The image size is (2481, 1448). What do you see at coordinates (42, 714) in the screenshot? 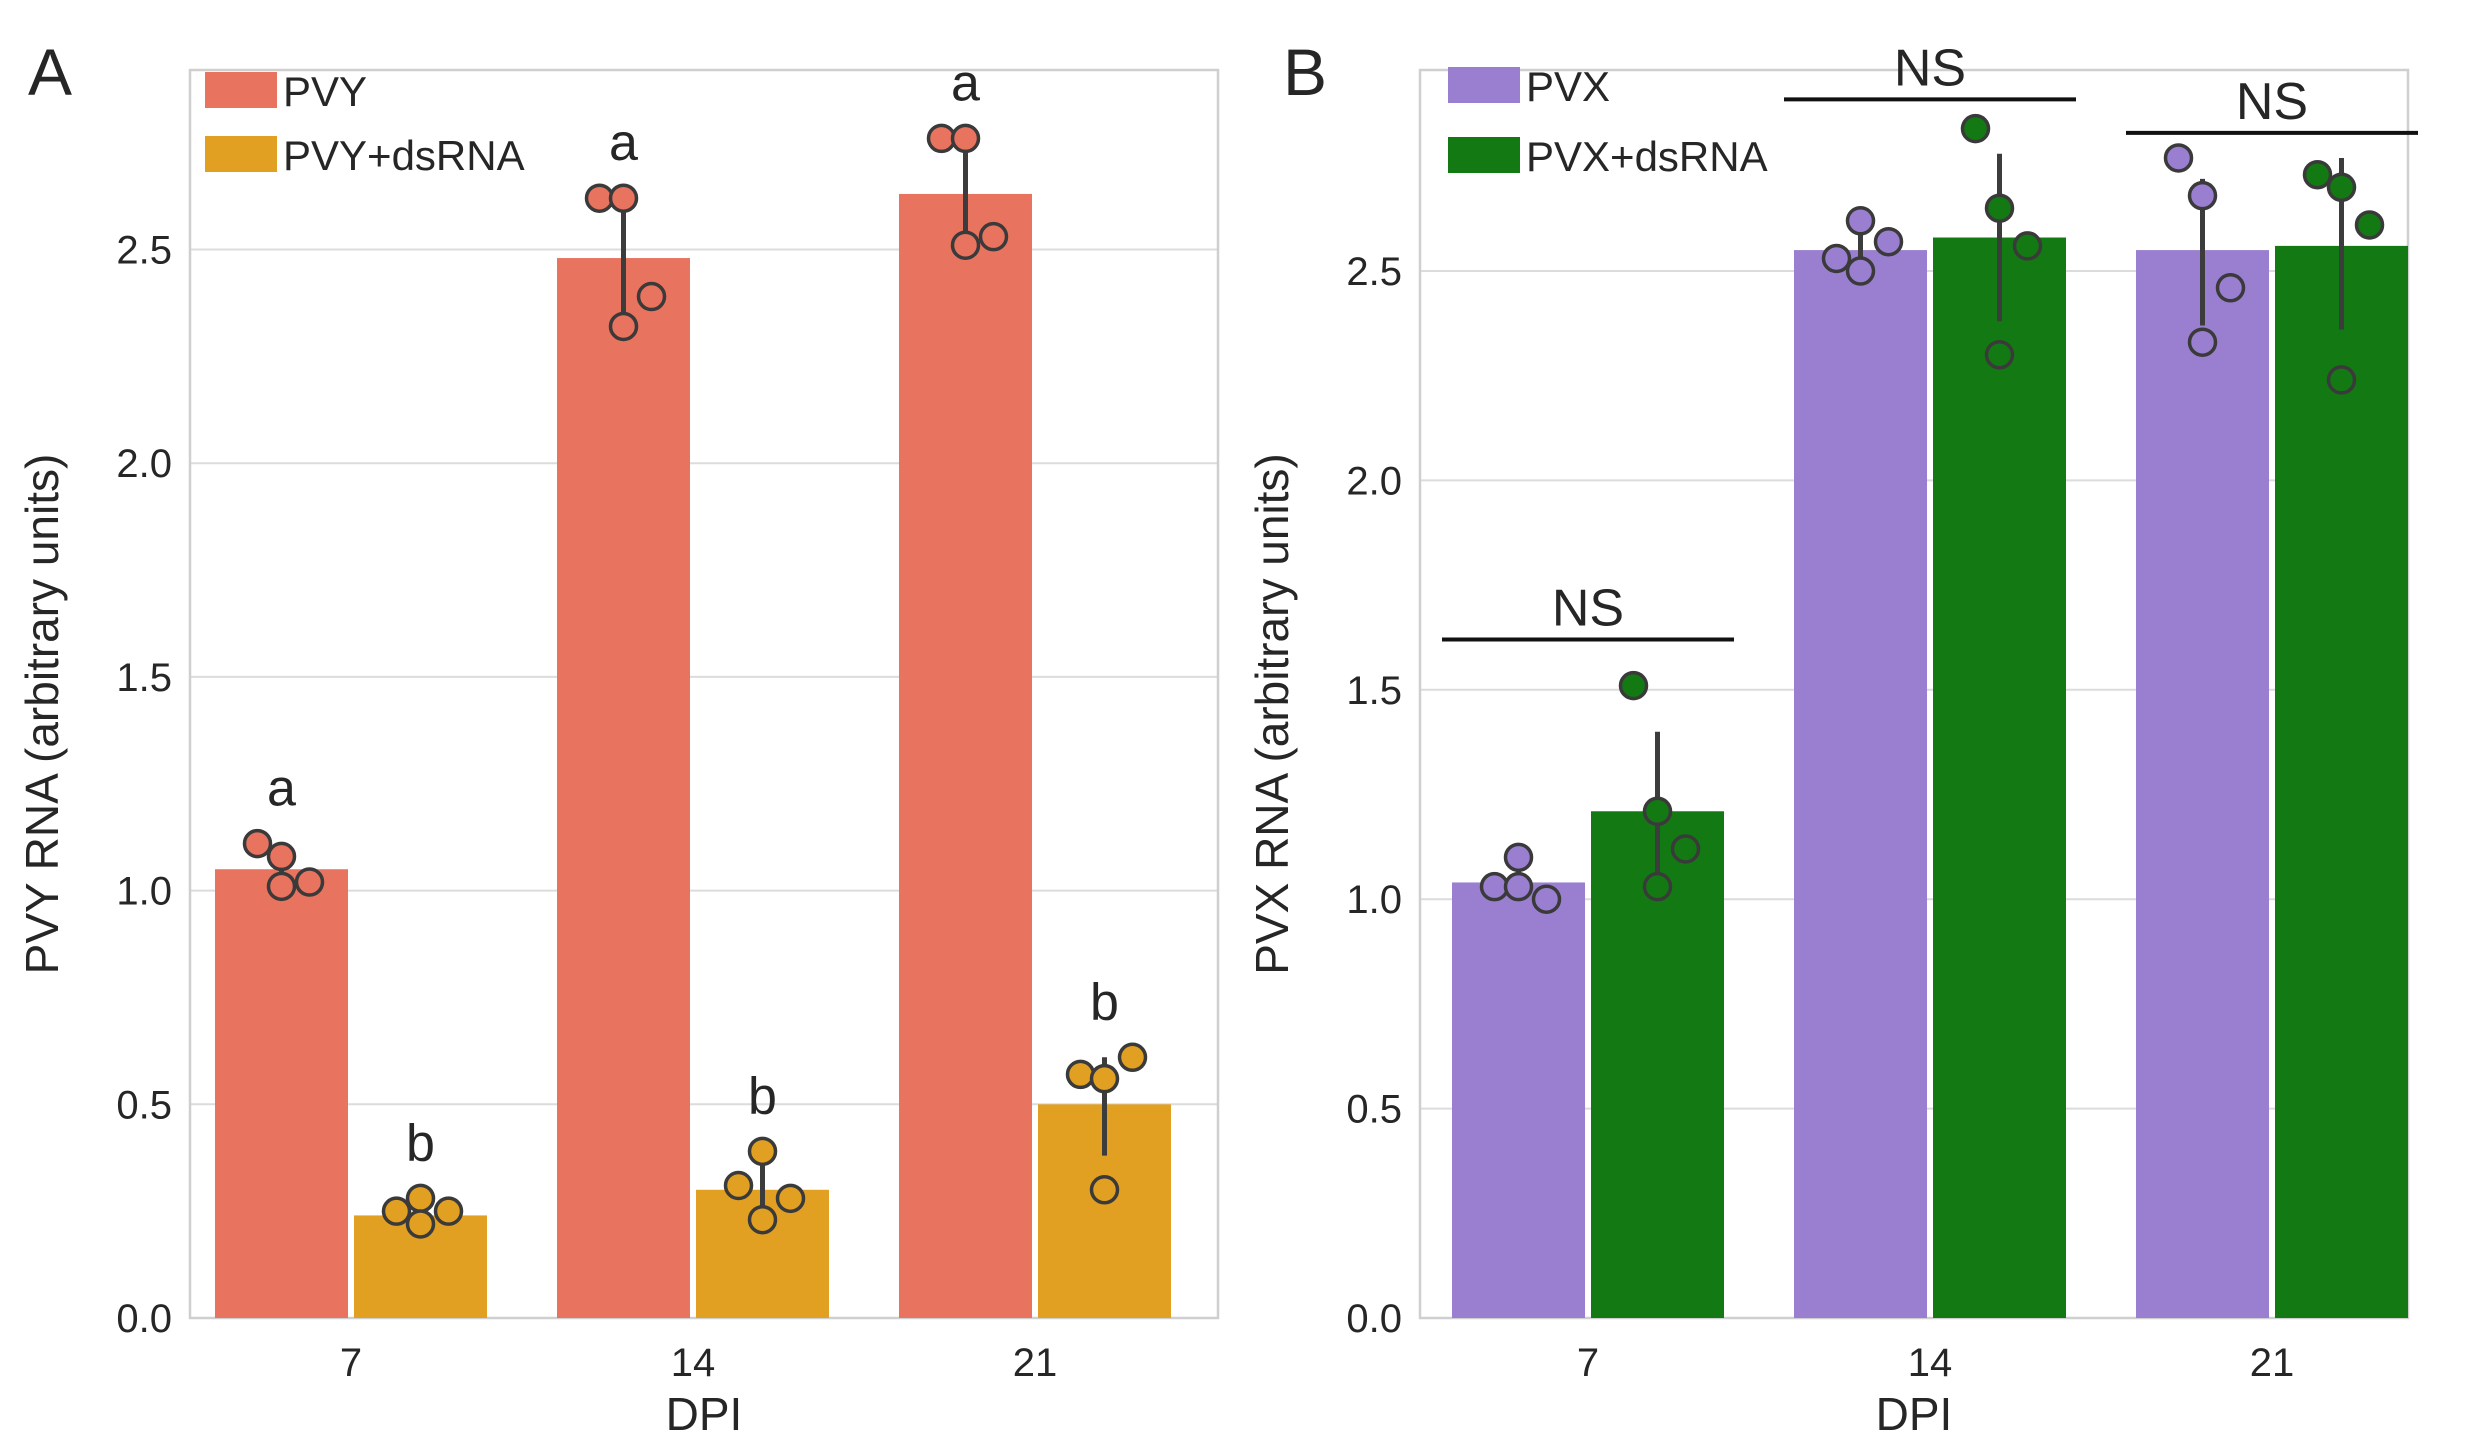
I see `a-y-axis-title: PVY RNA (arbitrary units)` at bounding box center [42, 714].